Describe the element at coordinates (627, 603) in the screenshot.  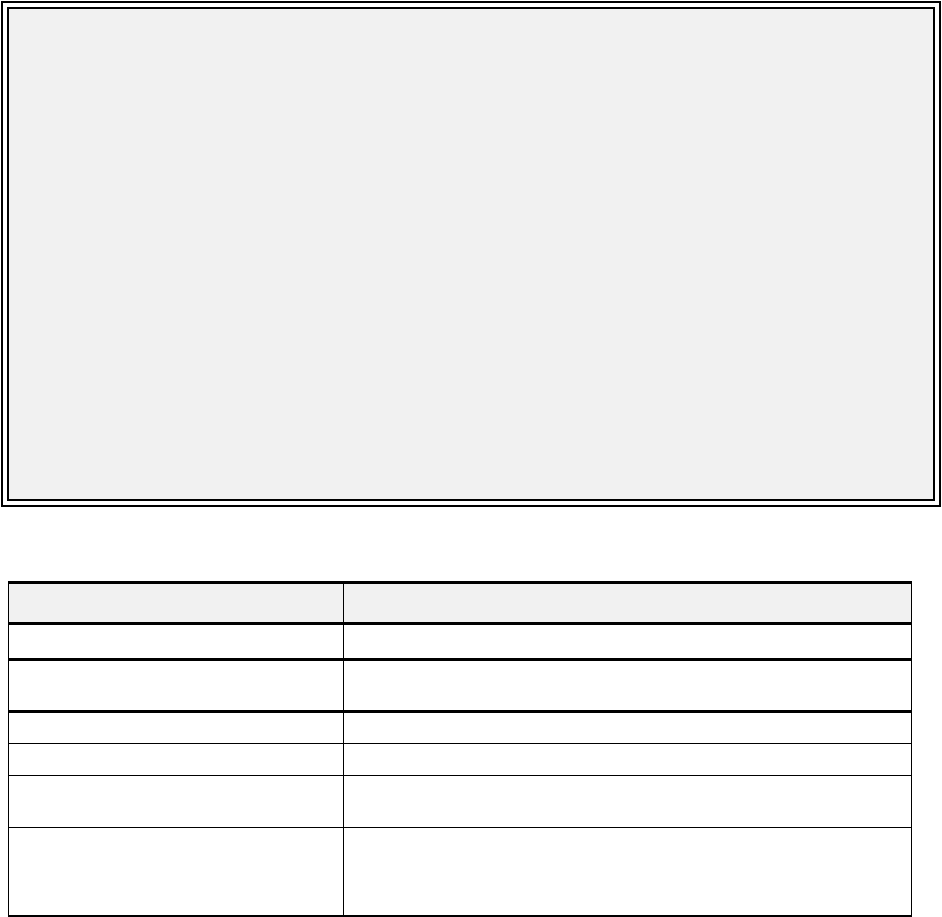
I see `column-header-value` at that location.